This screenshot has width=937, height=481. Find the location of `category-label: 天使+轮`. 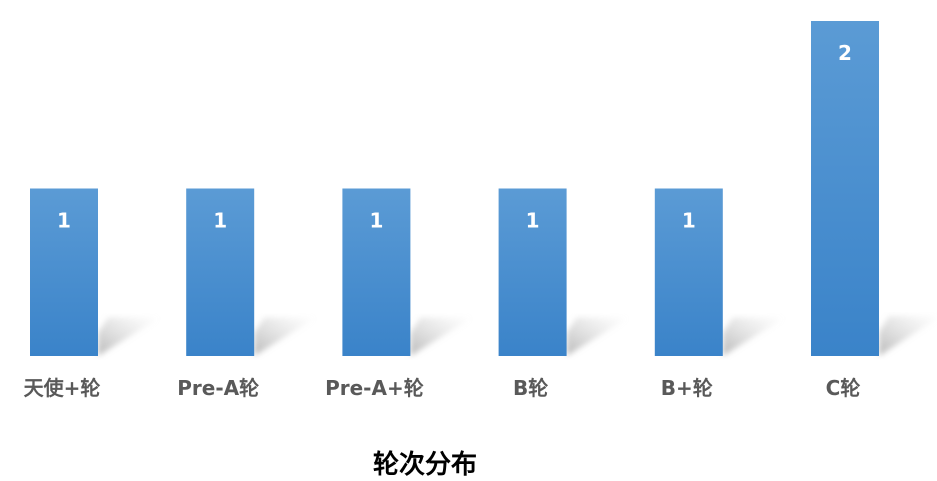

category-label: 天使+轮 is located at coordinates (62, 388).